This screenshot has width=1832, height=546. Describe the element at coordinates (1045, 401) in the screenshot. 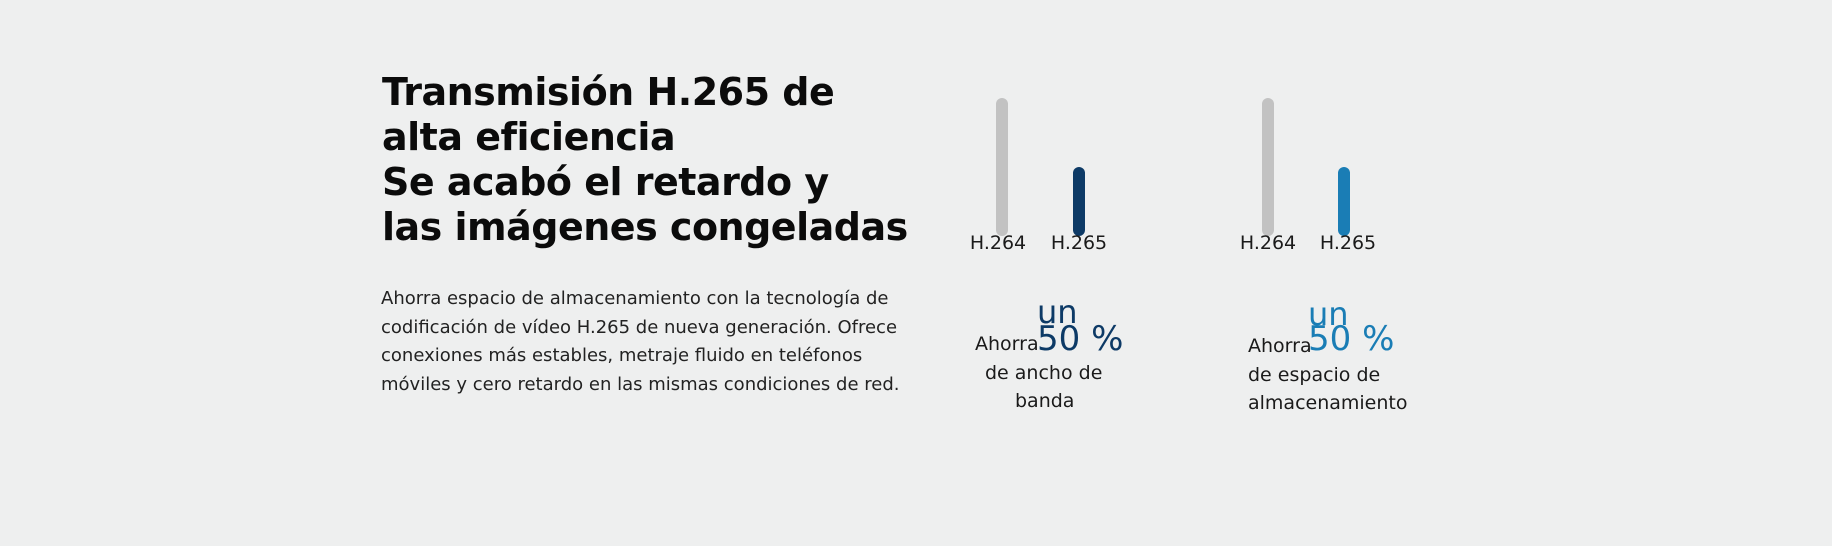

I see `caption-line: banda` at that location.